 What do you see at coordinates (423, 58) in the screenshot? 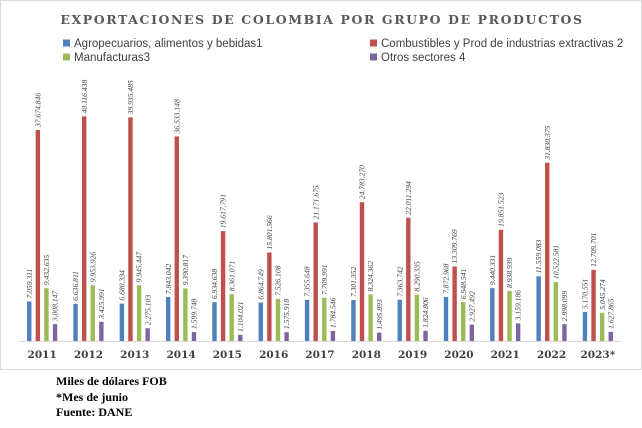
I see `legend-label-4: Otros sectores 4` at bounding box center [423, 58].